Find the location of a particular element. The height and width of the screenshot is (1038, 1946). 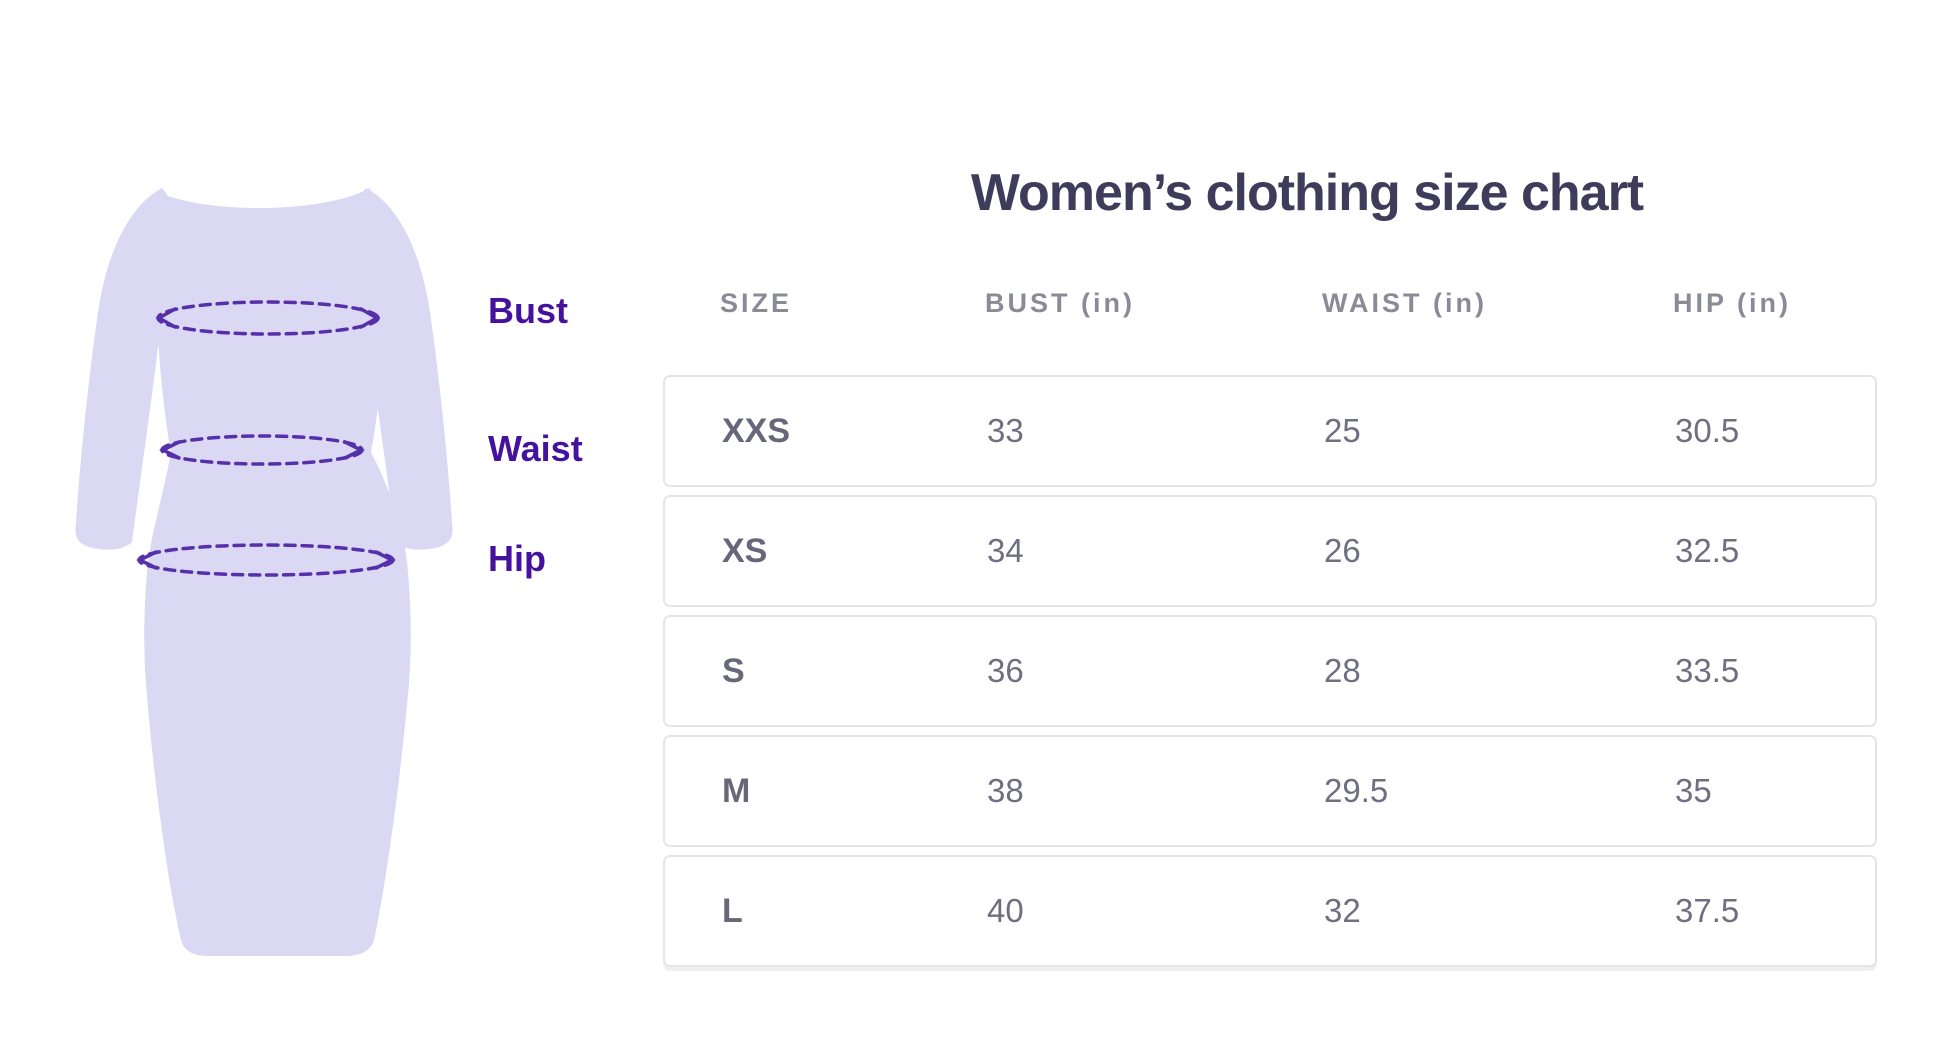

header-cell-size: SIZE is located at coordinates (756, 303).